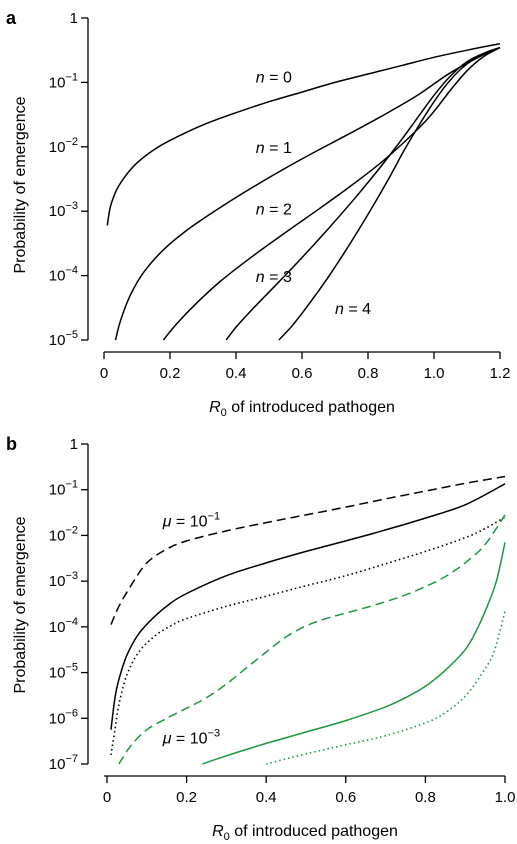 The width and height of the screenshot is (517, 844). I want to click on panel-a-x-tick-label: 0.2, so click(170, 373).